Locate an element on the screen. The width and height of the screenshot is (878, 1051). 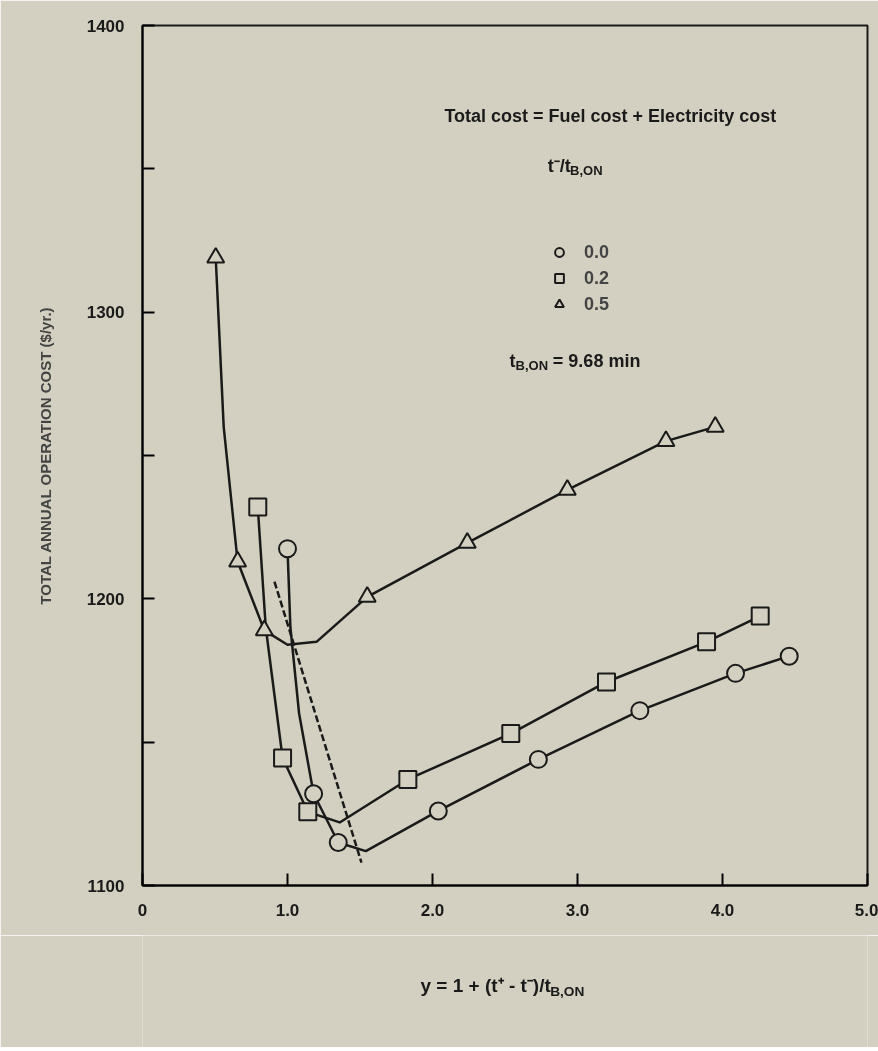
x-tick-label: 2.0 is located at coordinates (432, 910).